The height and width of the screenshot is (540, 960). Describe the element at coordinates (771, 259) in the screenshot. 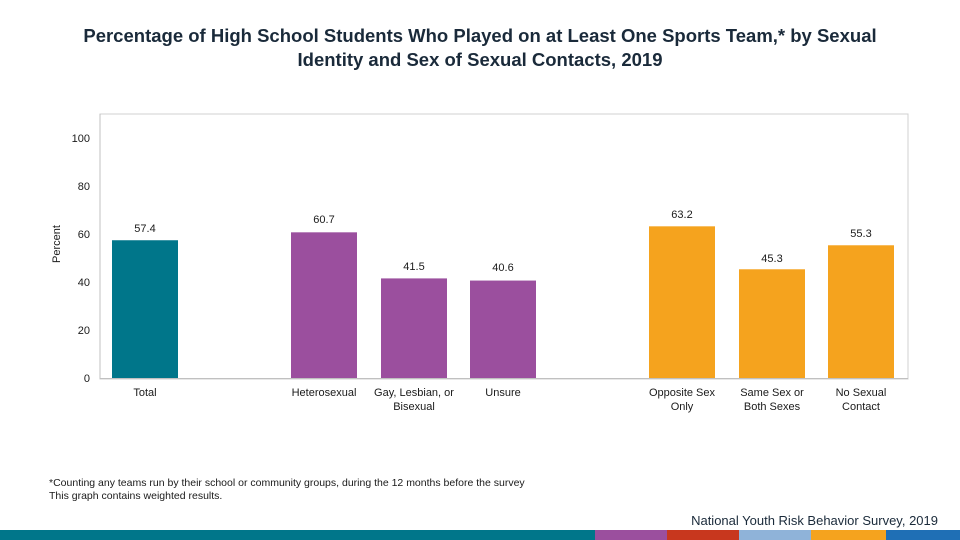

I see `bar-value-label: 45.3` at that location.